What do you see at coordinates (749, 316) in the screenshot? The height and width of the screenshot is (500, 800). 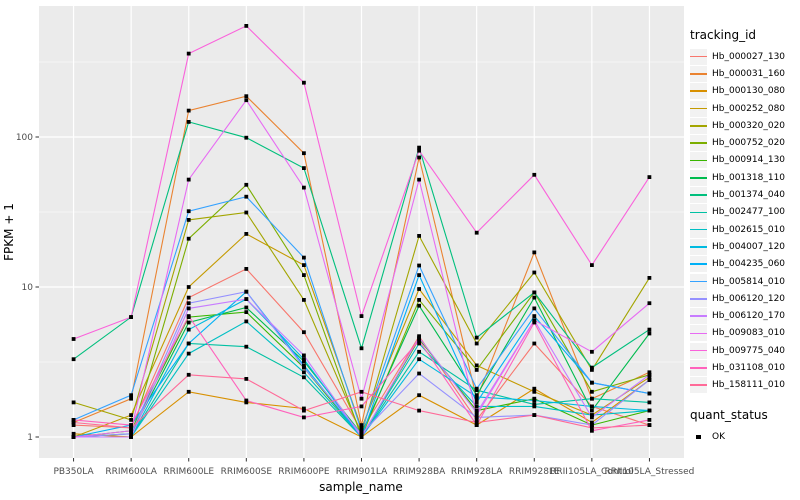 I see `legend-entry-label: Hb_006120_170` at bounding box center [749, 316].